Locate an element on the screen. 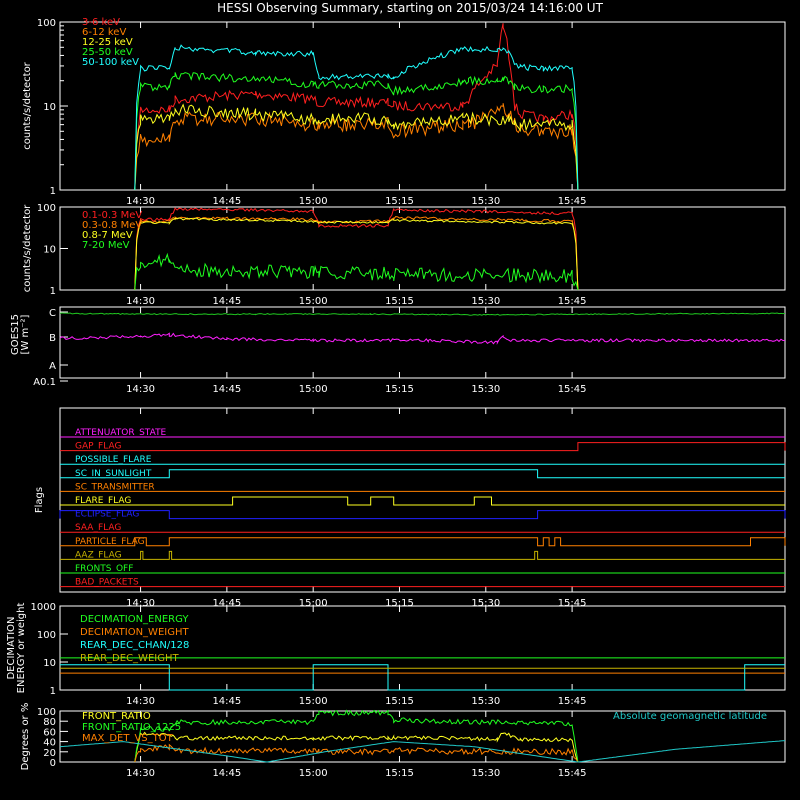 This screenshot has width=800, height=800. y-axis-label: counts/s/detector is located at coordinates (27, 105).